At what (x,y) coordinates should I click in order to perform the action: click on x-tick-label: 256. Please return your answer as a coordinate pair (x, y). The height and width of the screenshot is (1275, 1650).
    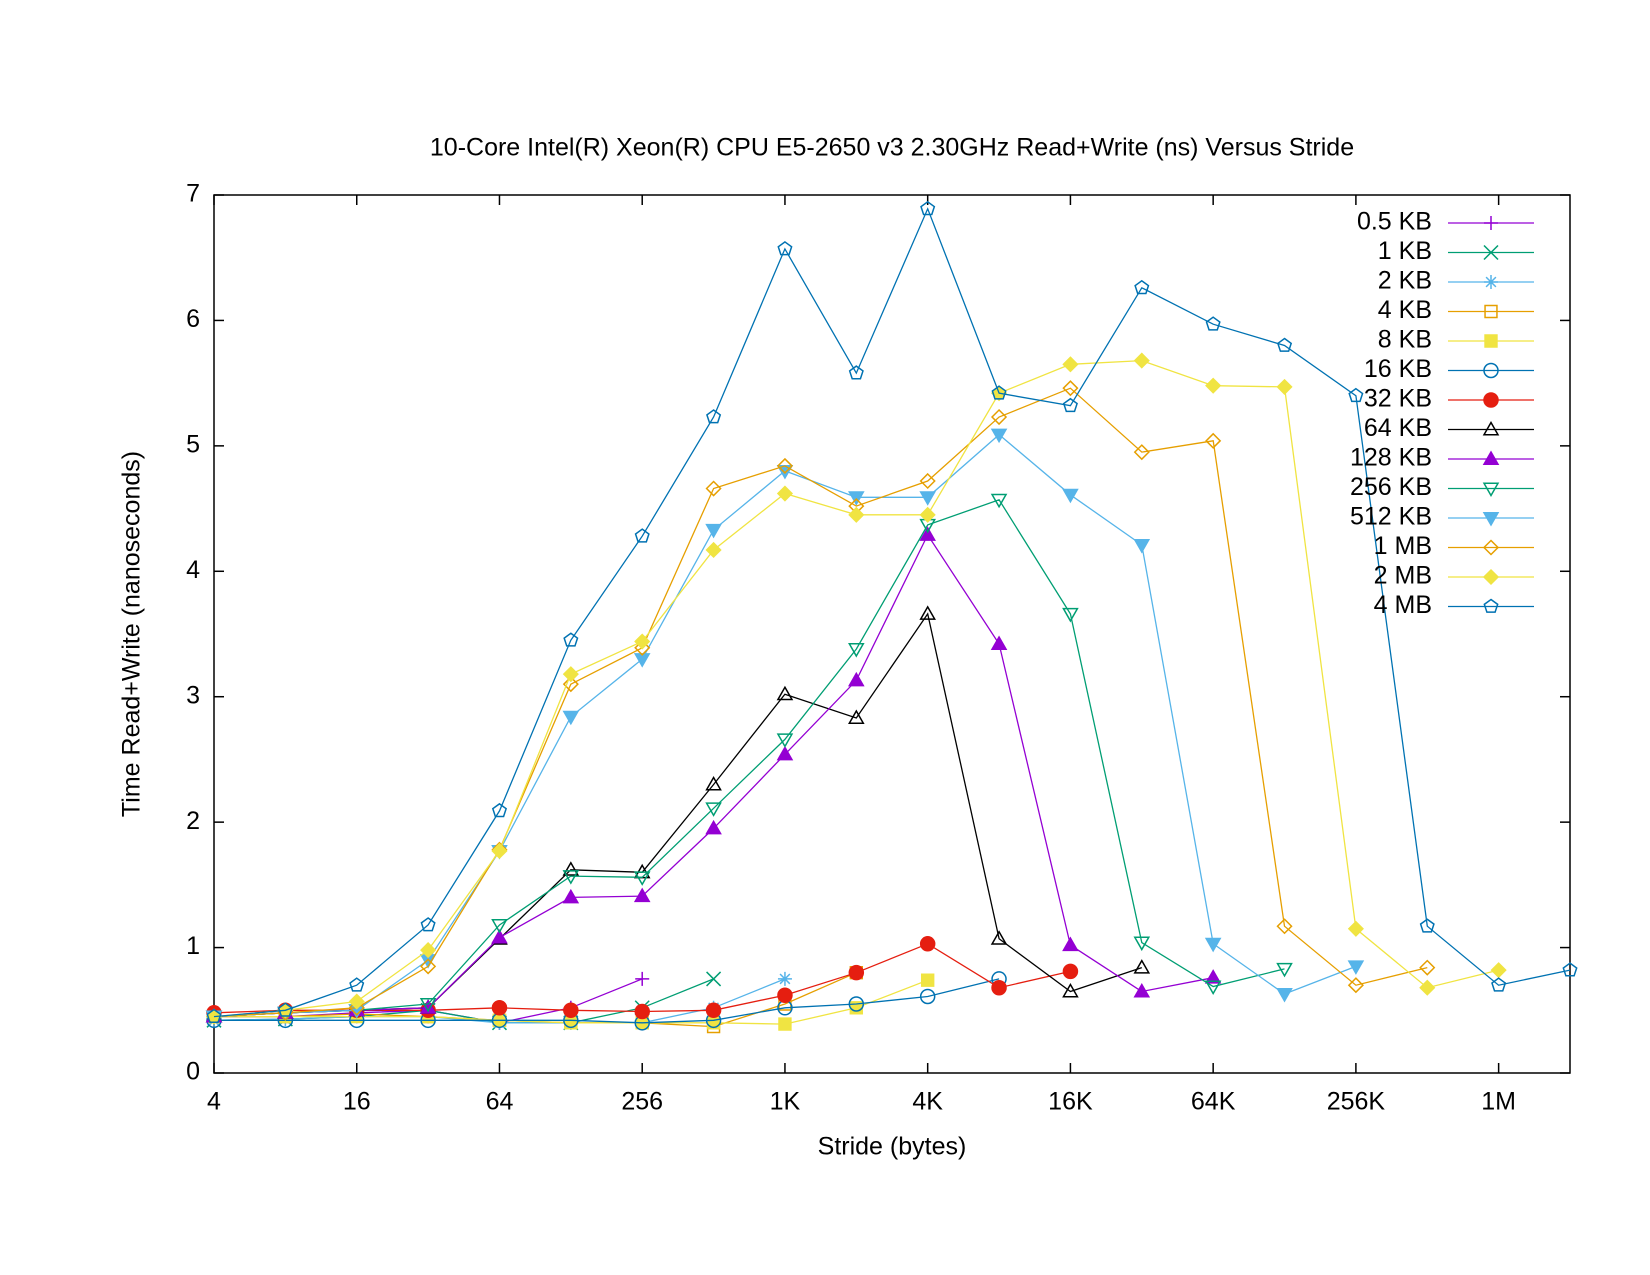
    Looking at the image, I should click on (642, 1102).